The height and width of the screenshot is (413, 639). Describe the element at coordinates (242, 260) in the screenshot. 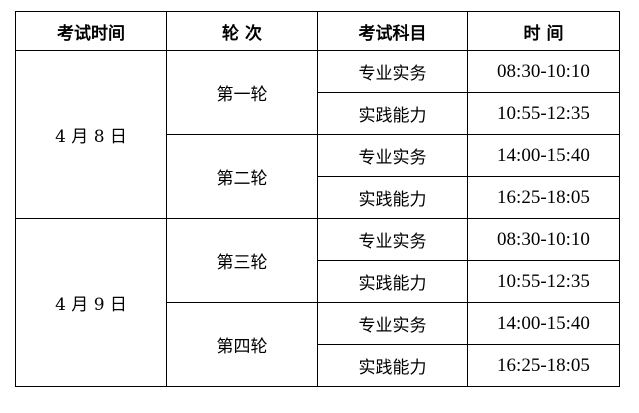

I see `round: 第三轮` at that location.